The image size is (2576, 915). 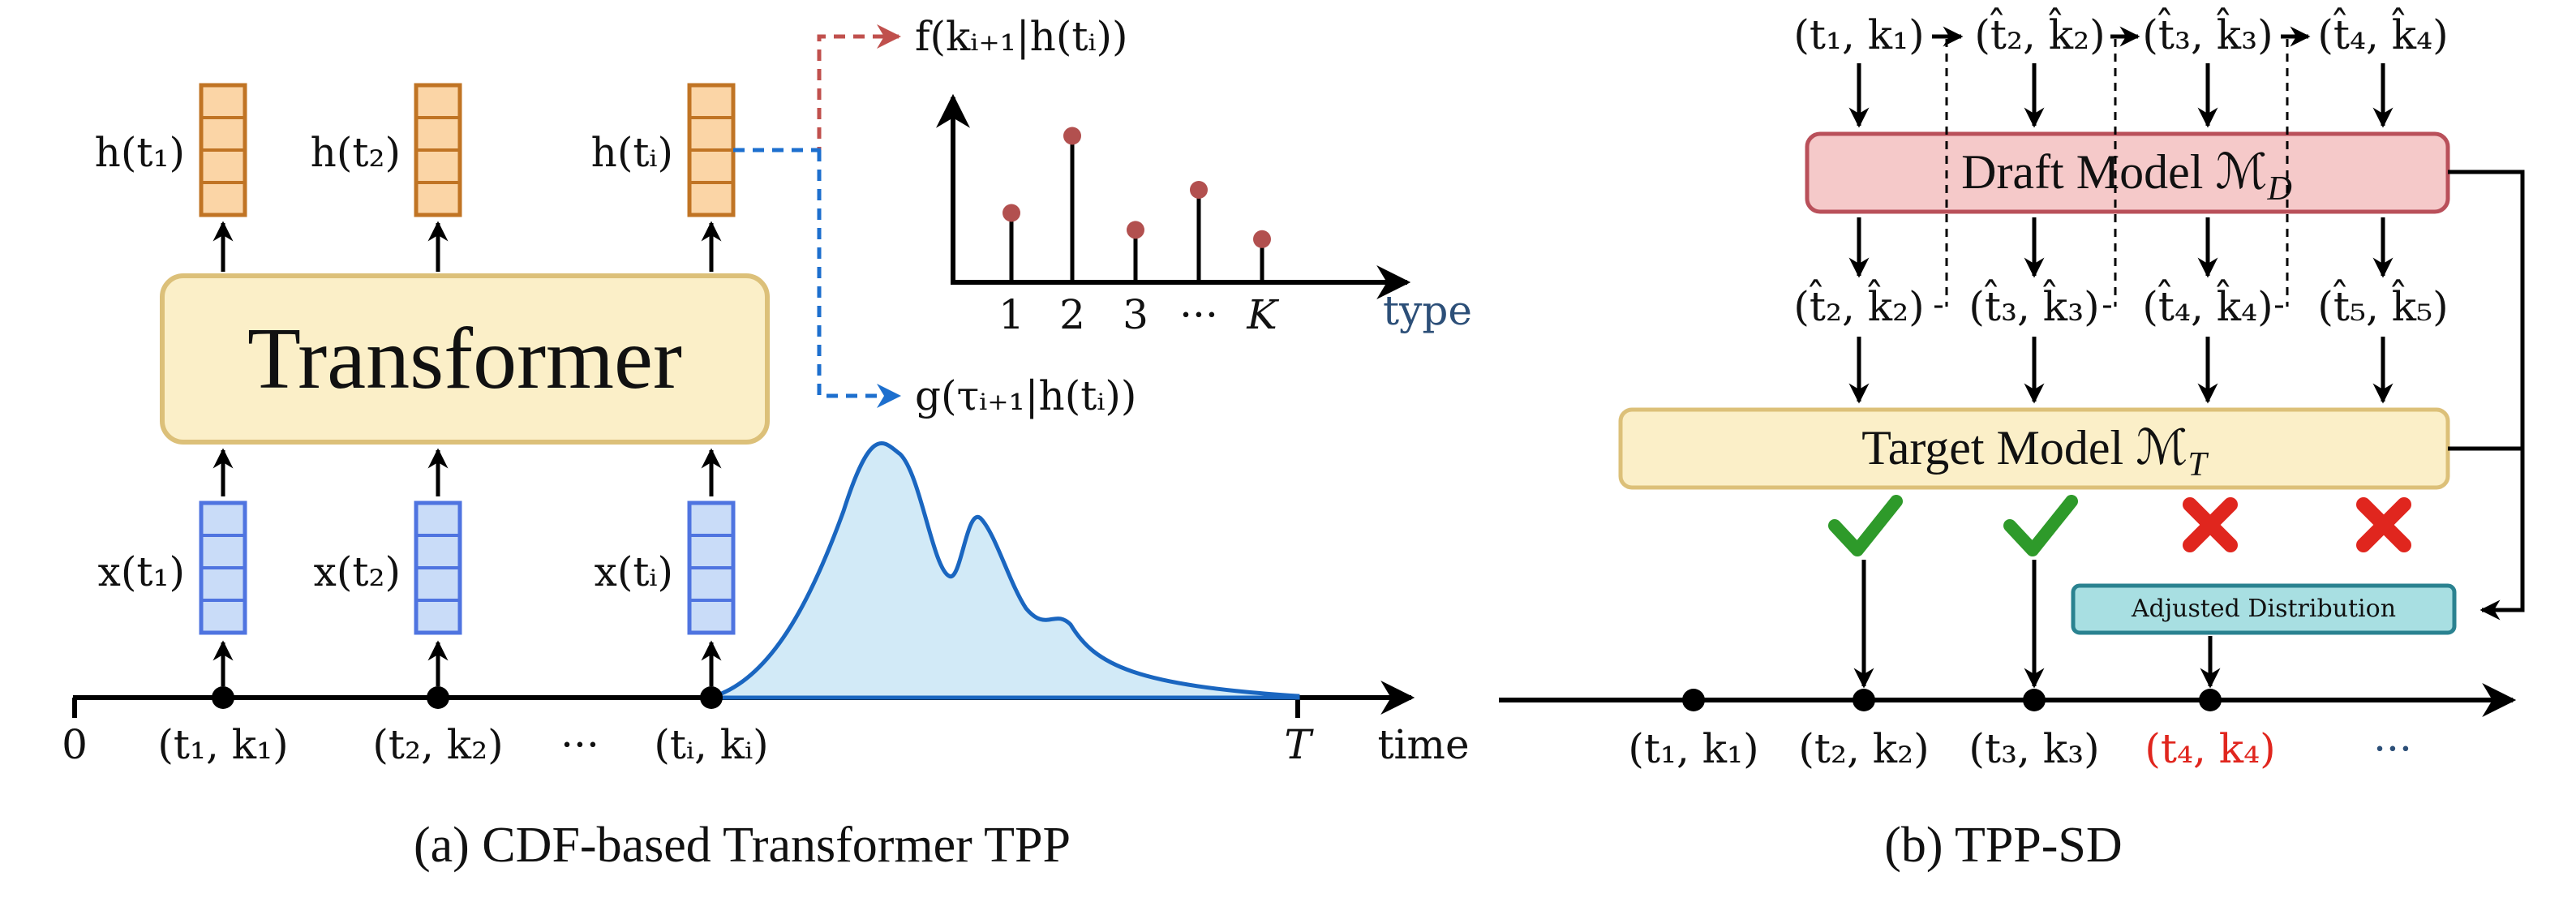 What do you see at coordinates (2003, 845) in the screenshot?
I see `caption-b: (b) TPP-SD` at bounding box center [2003, 845].